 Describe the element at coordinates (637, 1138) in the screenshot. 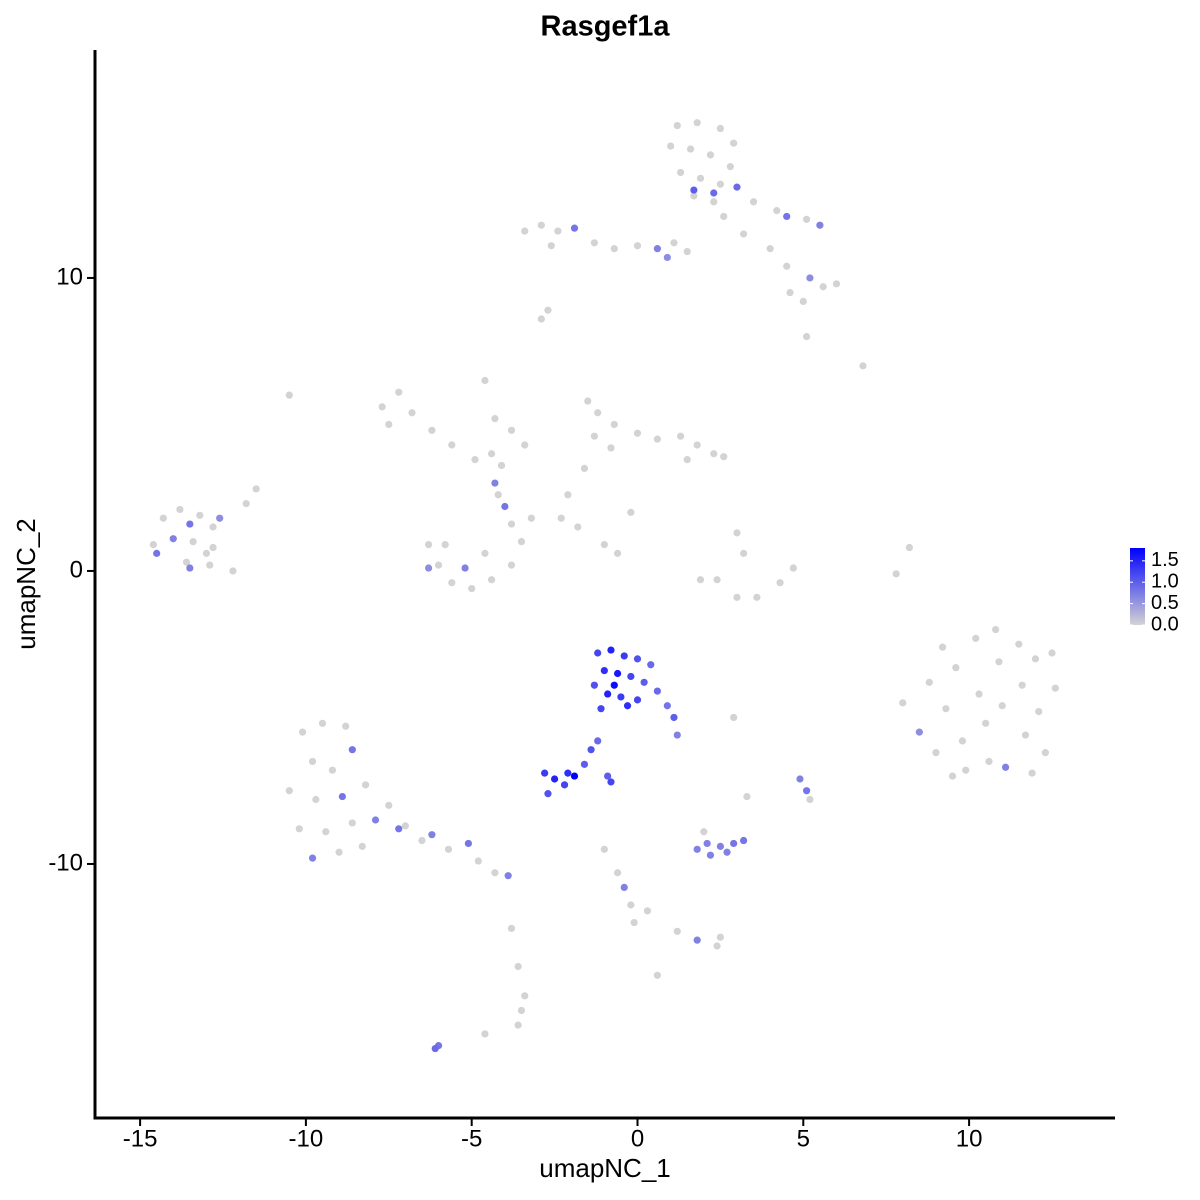

I see `x-tick-label: 0` at that location.